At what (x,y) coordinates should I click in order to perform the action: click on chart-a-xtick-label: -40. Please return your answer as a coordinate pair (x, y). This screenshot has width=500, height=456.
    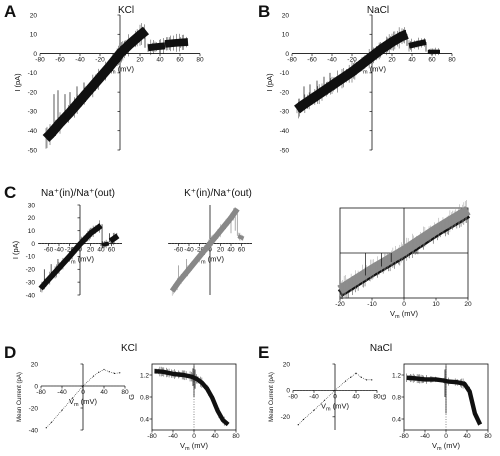
    Looking at the image, I should click on (80, 60).